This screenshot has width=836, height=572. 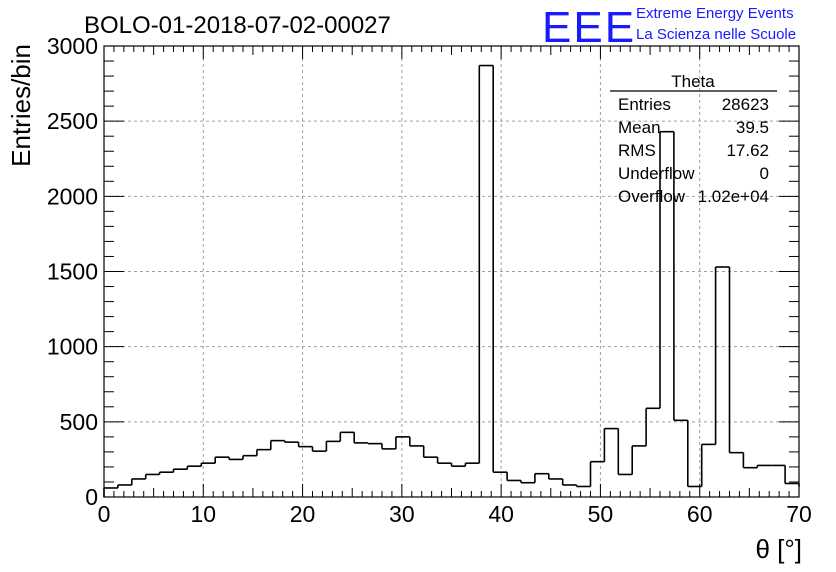 I want to click on x-tick-label: 10, so click(x=203, y=514).